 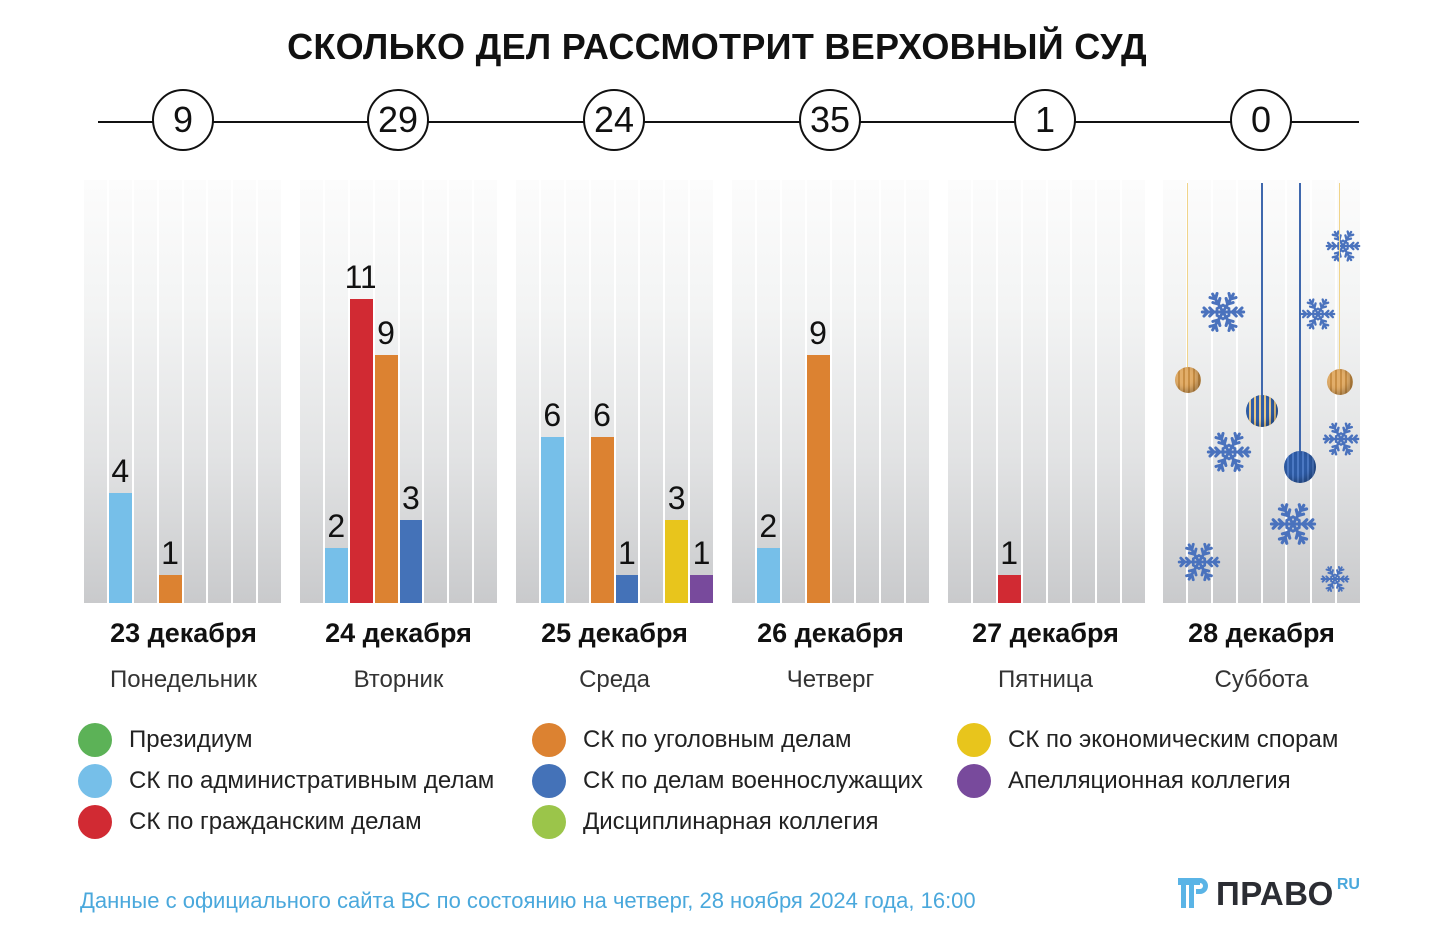 What do you see at coordinates (602, 415) in the screenshot?
I see `bar-value-label: 6` at bounding box center [602, 415].